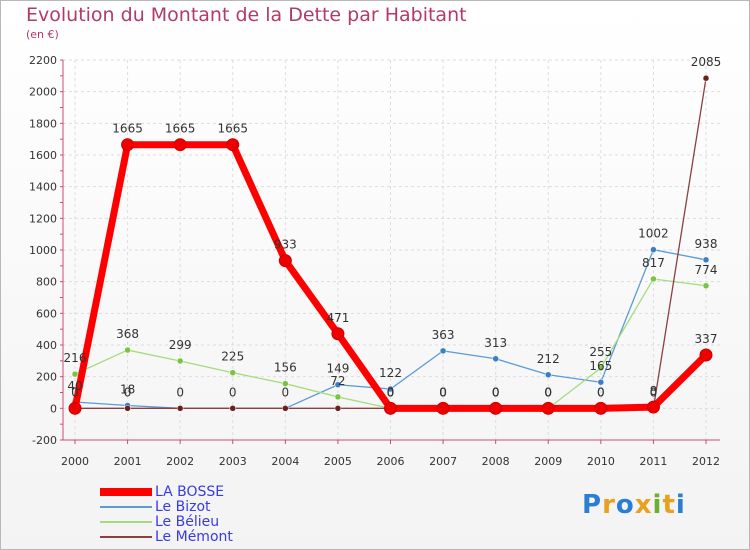 The height and width of the screenshot is (550, 750). Describe the element at coordinates (46, 377) in the screenshot. I see `y-tick-label: 200` at that location.